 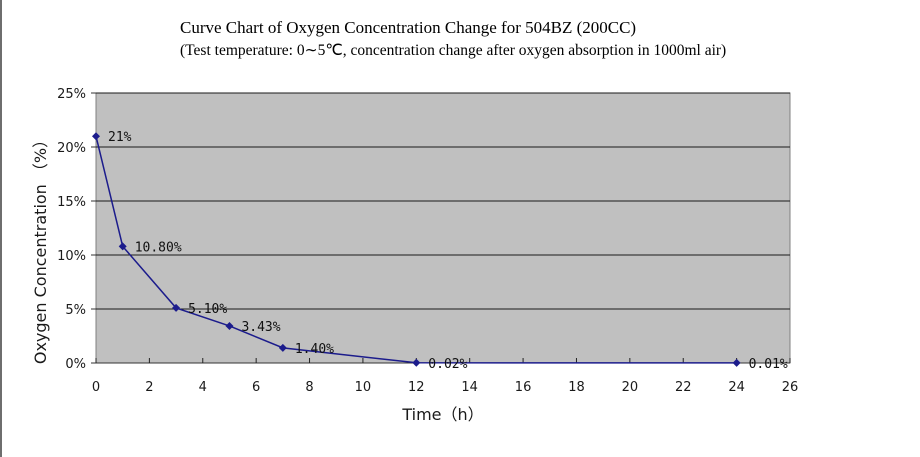 What do you see at coordinates (683, 387) in the screenshot?
I see `x-tick-label: 22` at bounding box center [683, 387].